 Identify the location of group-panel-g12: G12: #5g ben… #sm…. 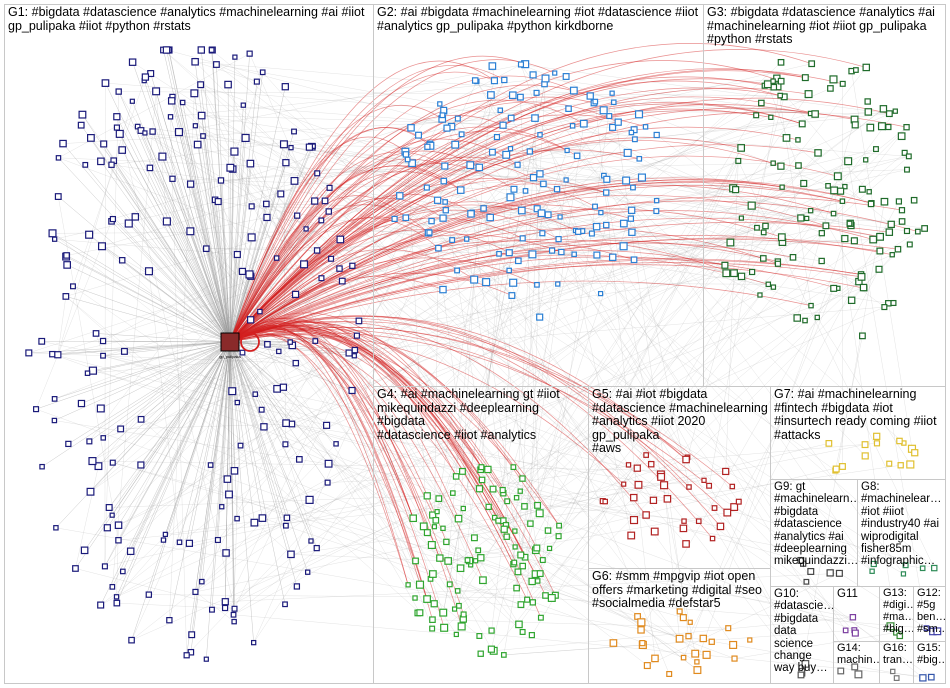
(929, 614).